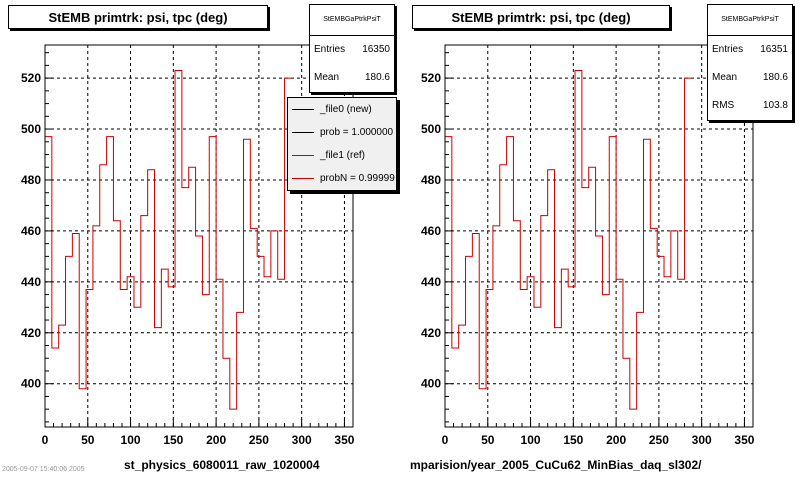 The height and width of the screenshot is (480, 800). I want to click on legend-entry-label: _file1 (ref), so click(343, 155).